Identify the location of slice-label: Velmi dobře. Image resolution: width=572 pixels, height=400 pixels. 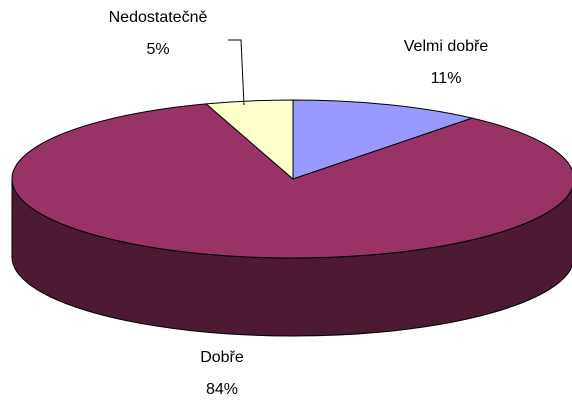
(446, 46).